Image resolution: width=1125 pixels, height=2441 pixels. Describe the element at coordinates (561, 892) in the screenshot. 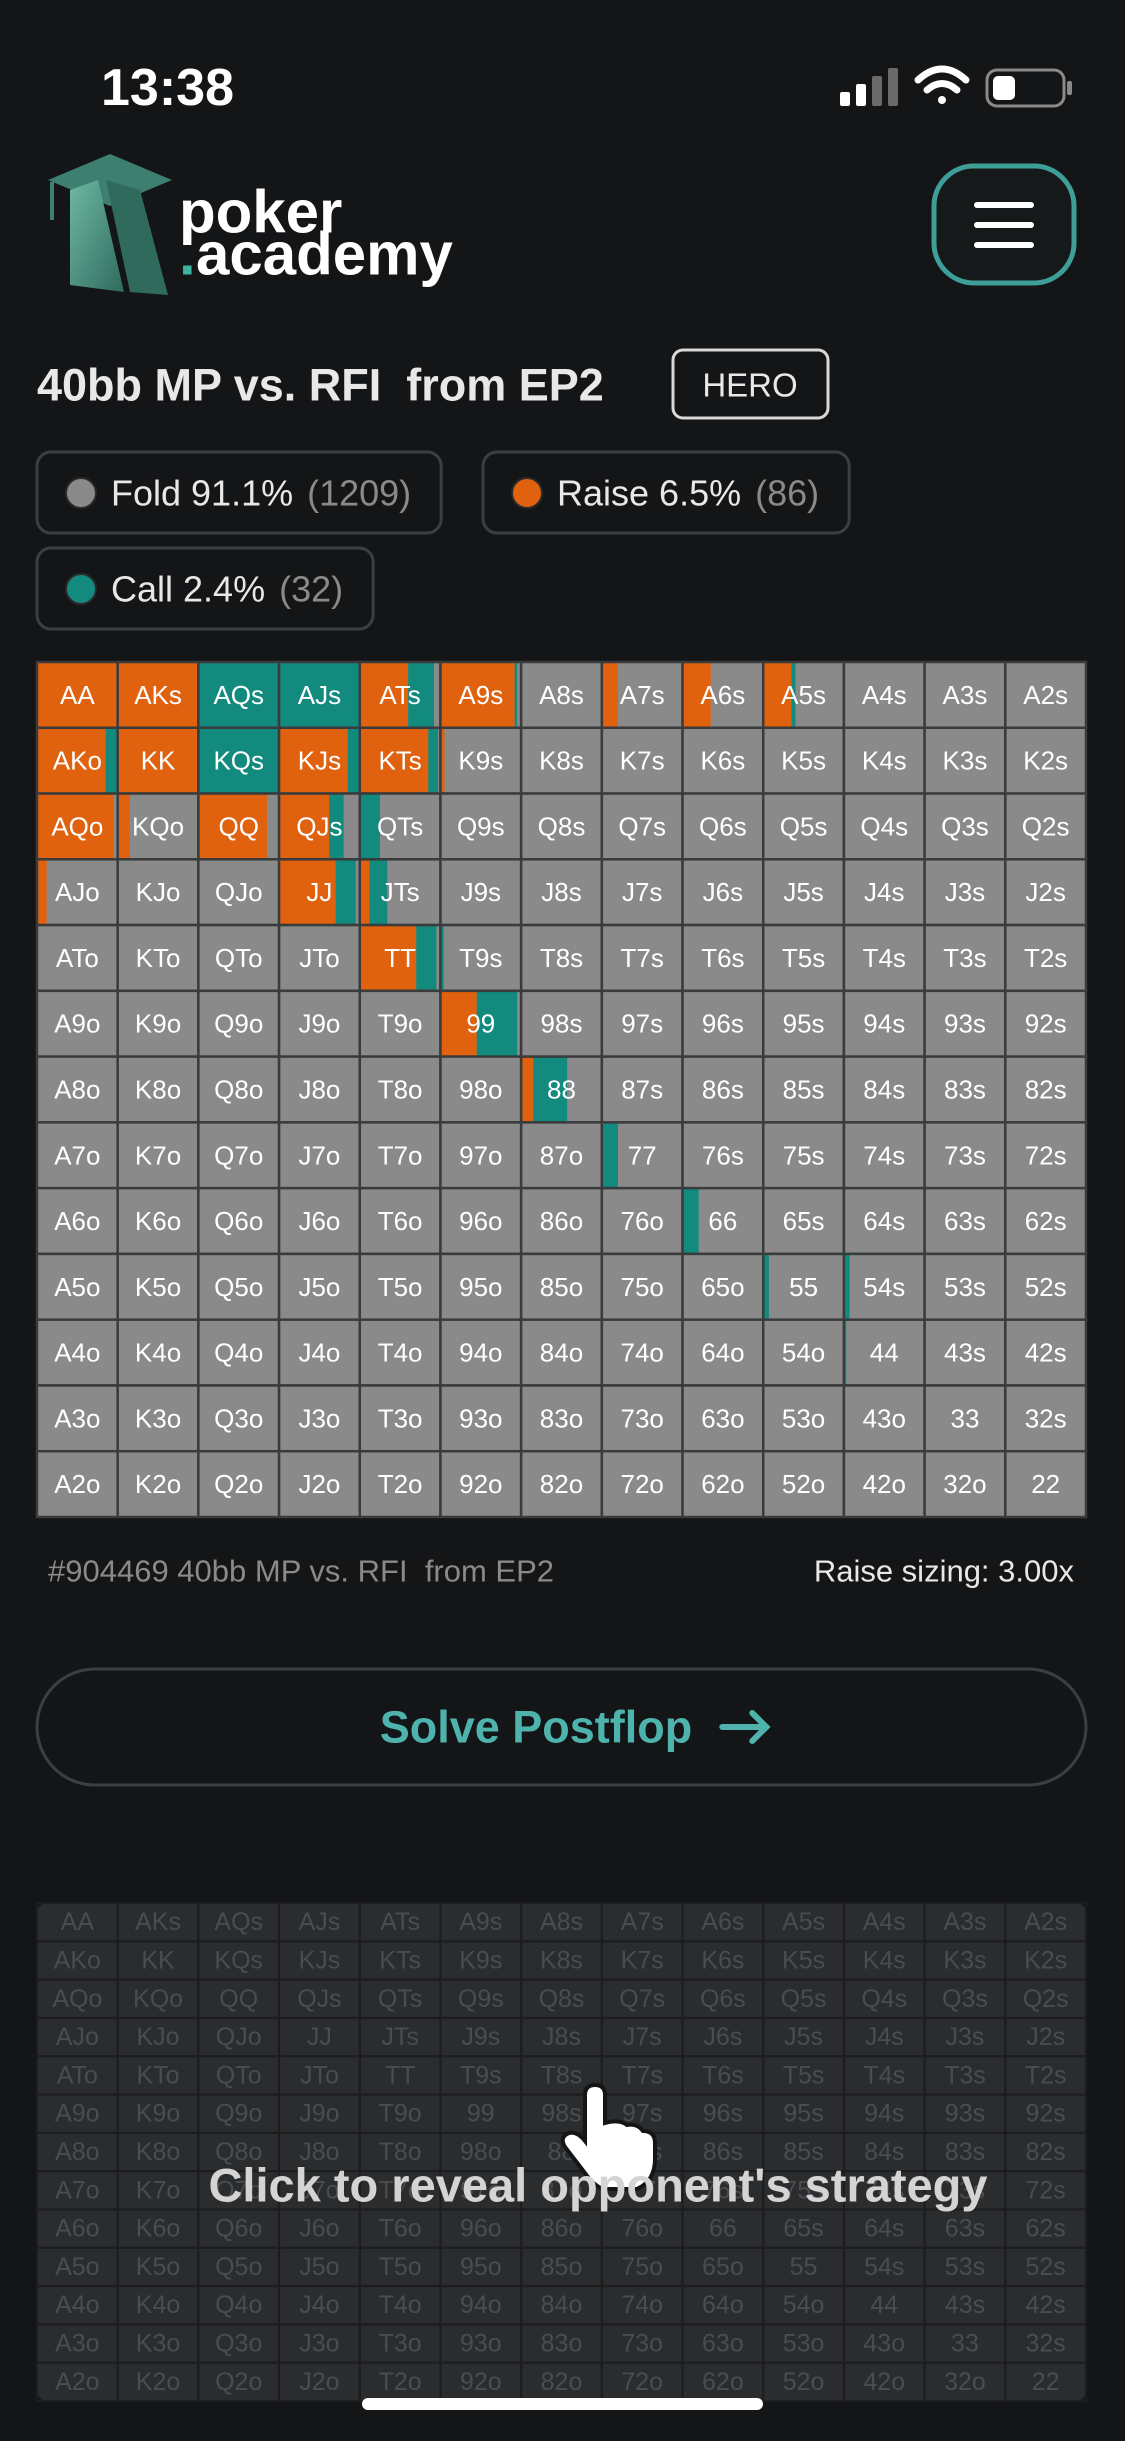

I see `hand-cell: J8s` at that location.